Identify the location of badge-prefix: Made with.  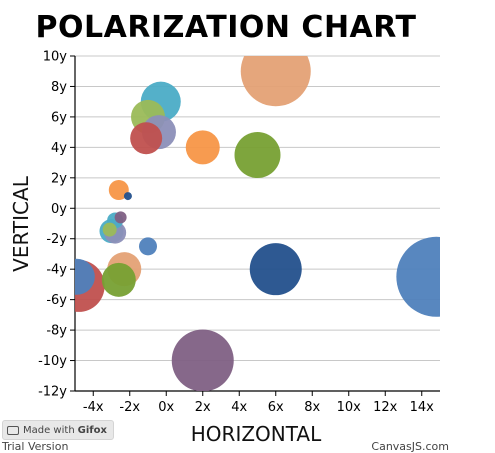
(49, 430).